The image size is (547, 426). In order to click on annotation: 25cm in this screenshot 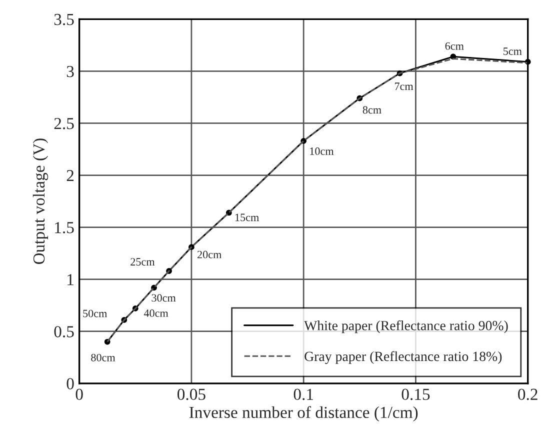, I will do `click(142, 262)`.